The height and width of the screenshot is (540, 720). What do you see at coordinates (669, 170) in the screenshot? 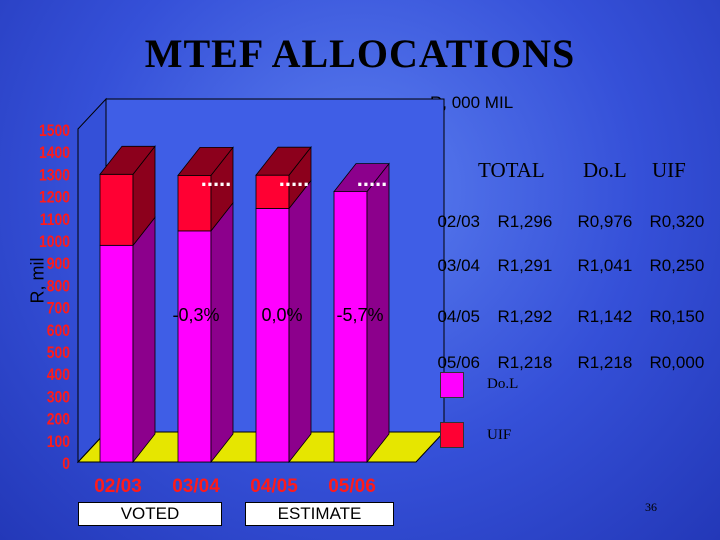
I see `table-header-uif: UIF` at bounding box center [669, 170].